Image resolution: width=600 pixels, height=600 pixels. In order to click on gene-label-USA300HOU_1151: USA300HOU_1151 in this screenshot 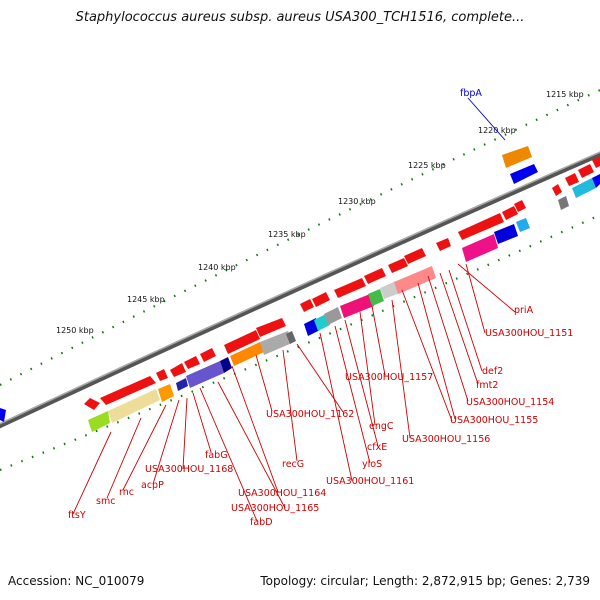, I will do `click(529, 333)`.